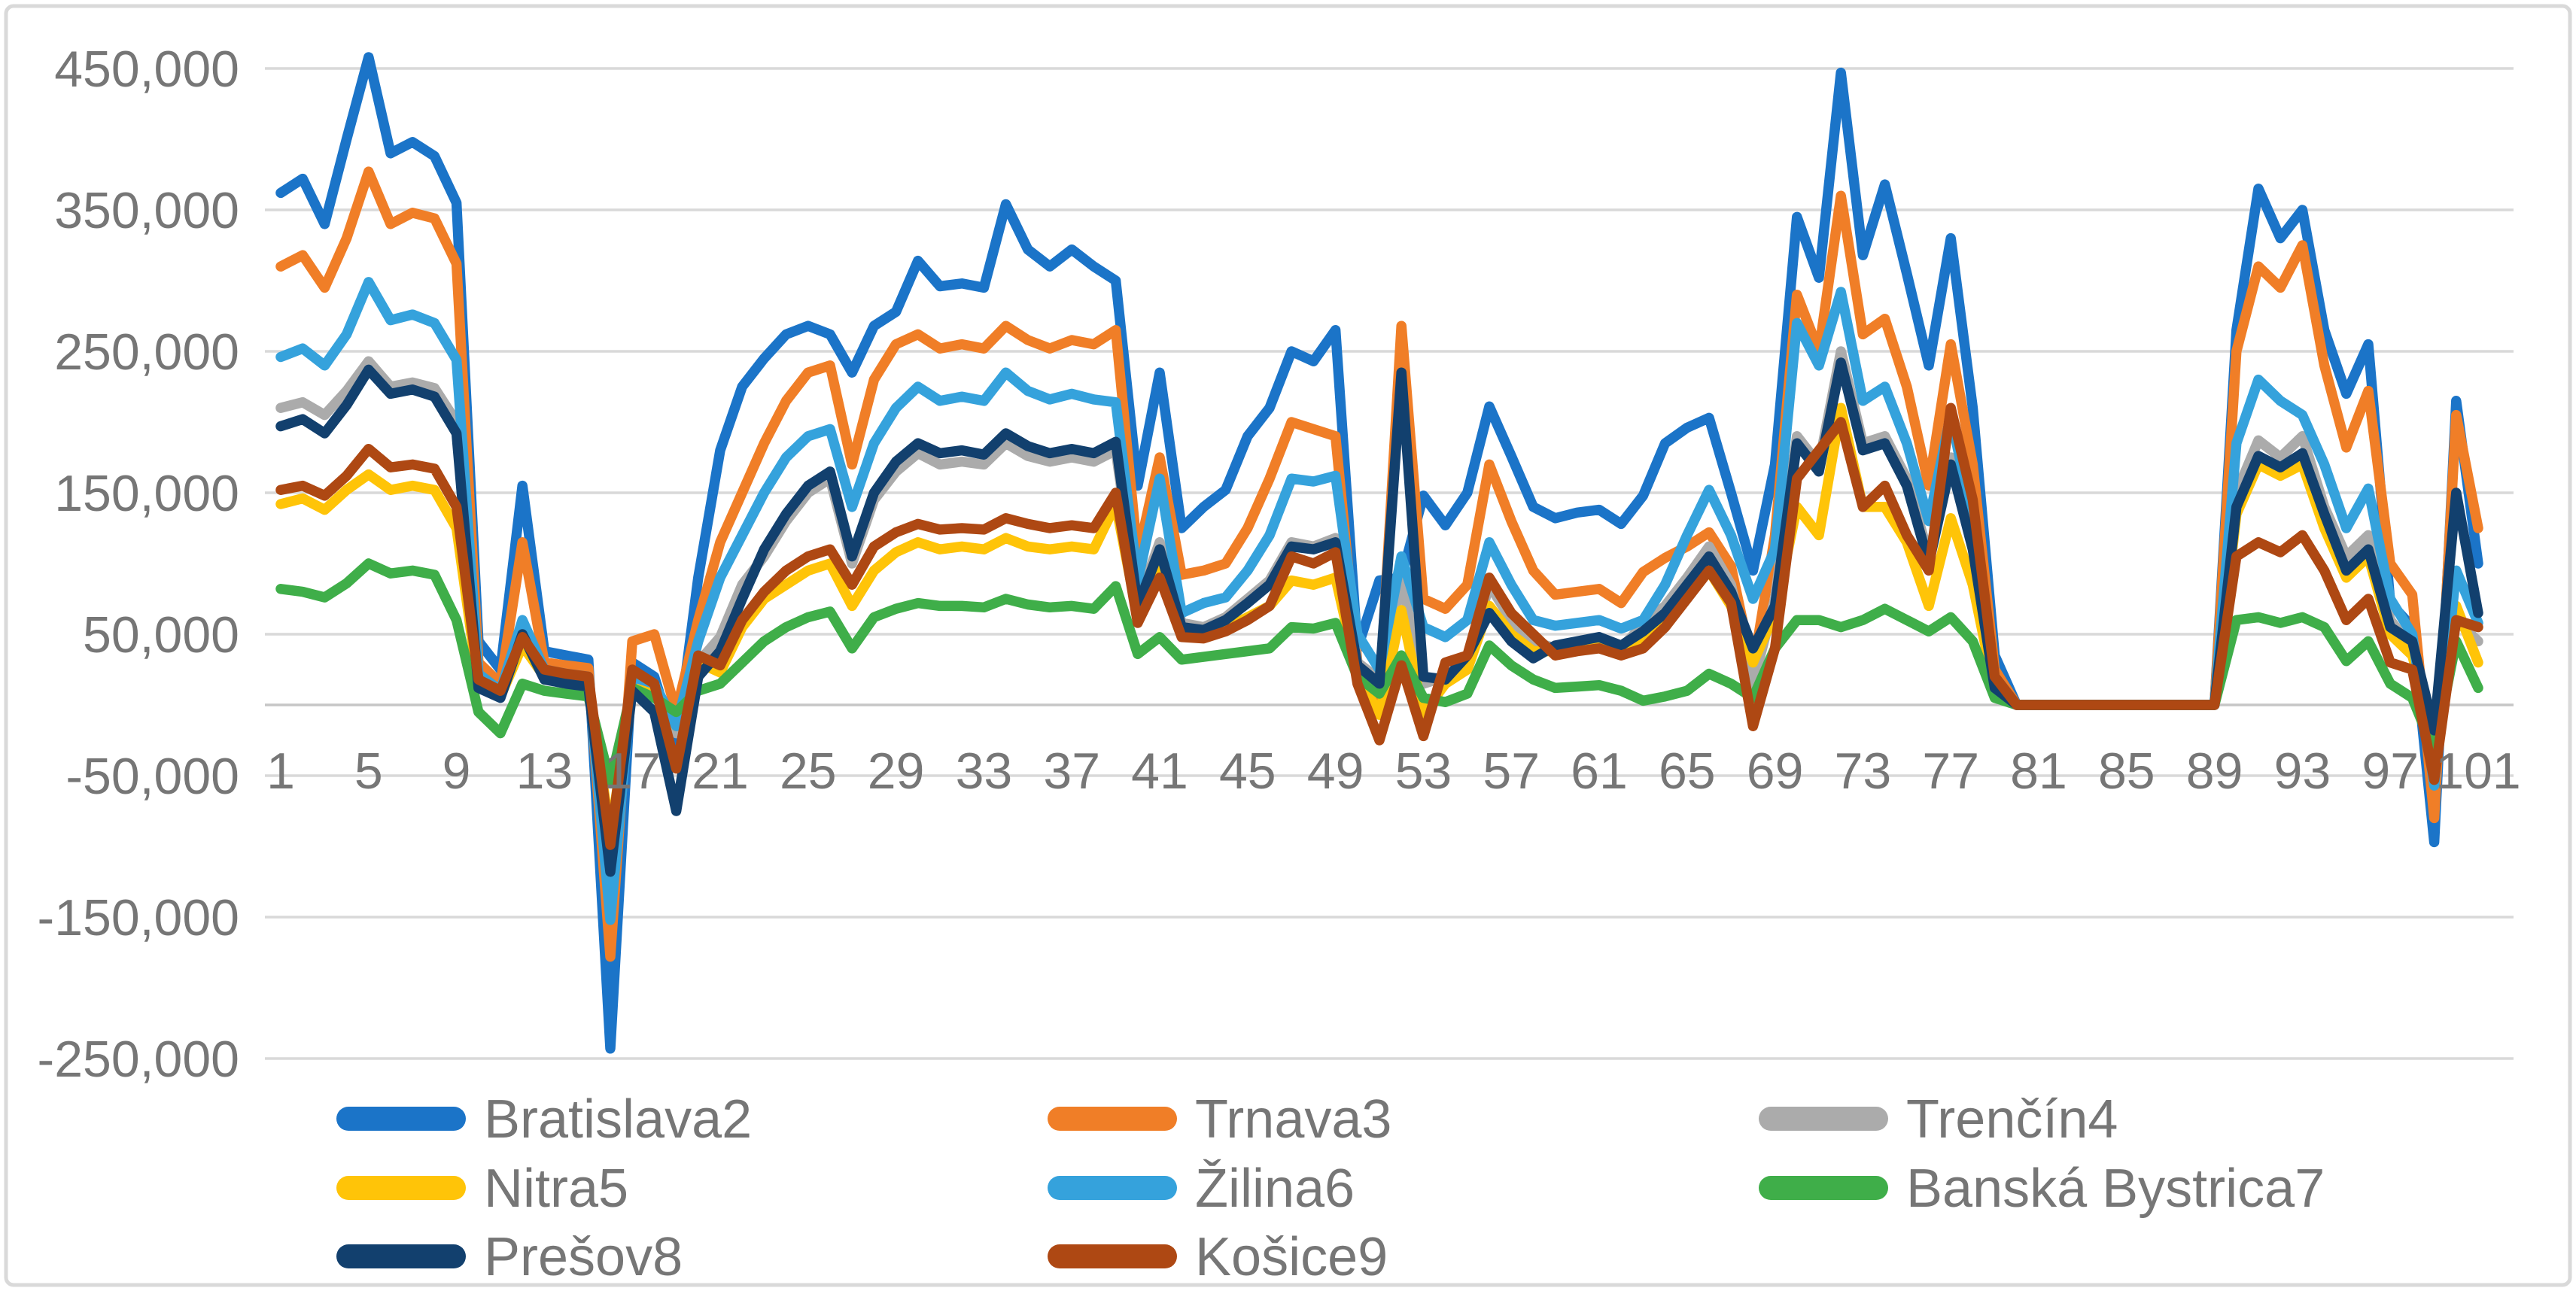  I want to click on legend-label: Nitra5, so click(556, 1189).